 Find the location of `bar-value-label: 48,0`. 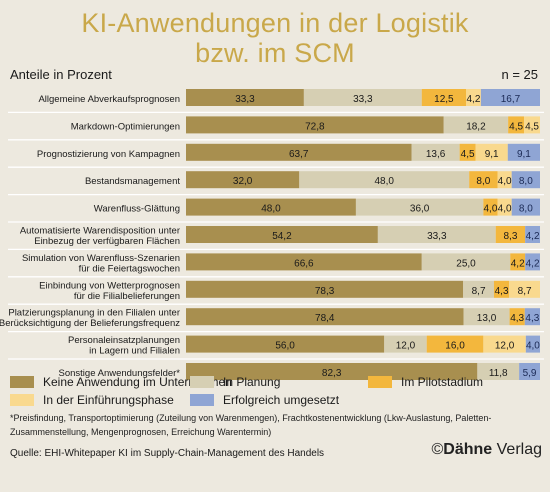

bar-value-label: 48,0 is located at coordinates (271, 209).